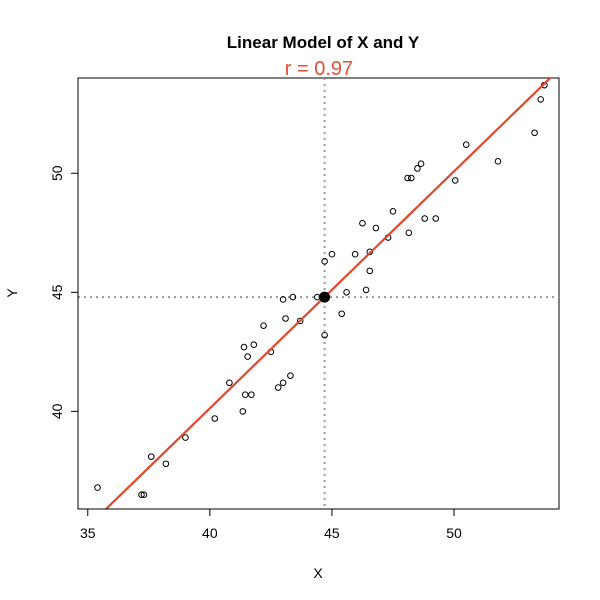  Describe the element at coordinates (88, 533) in the screenshot. I see `x-tick-label-35: 35` at that location.